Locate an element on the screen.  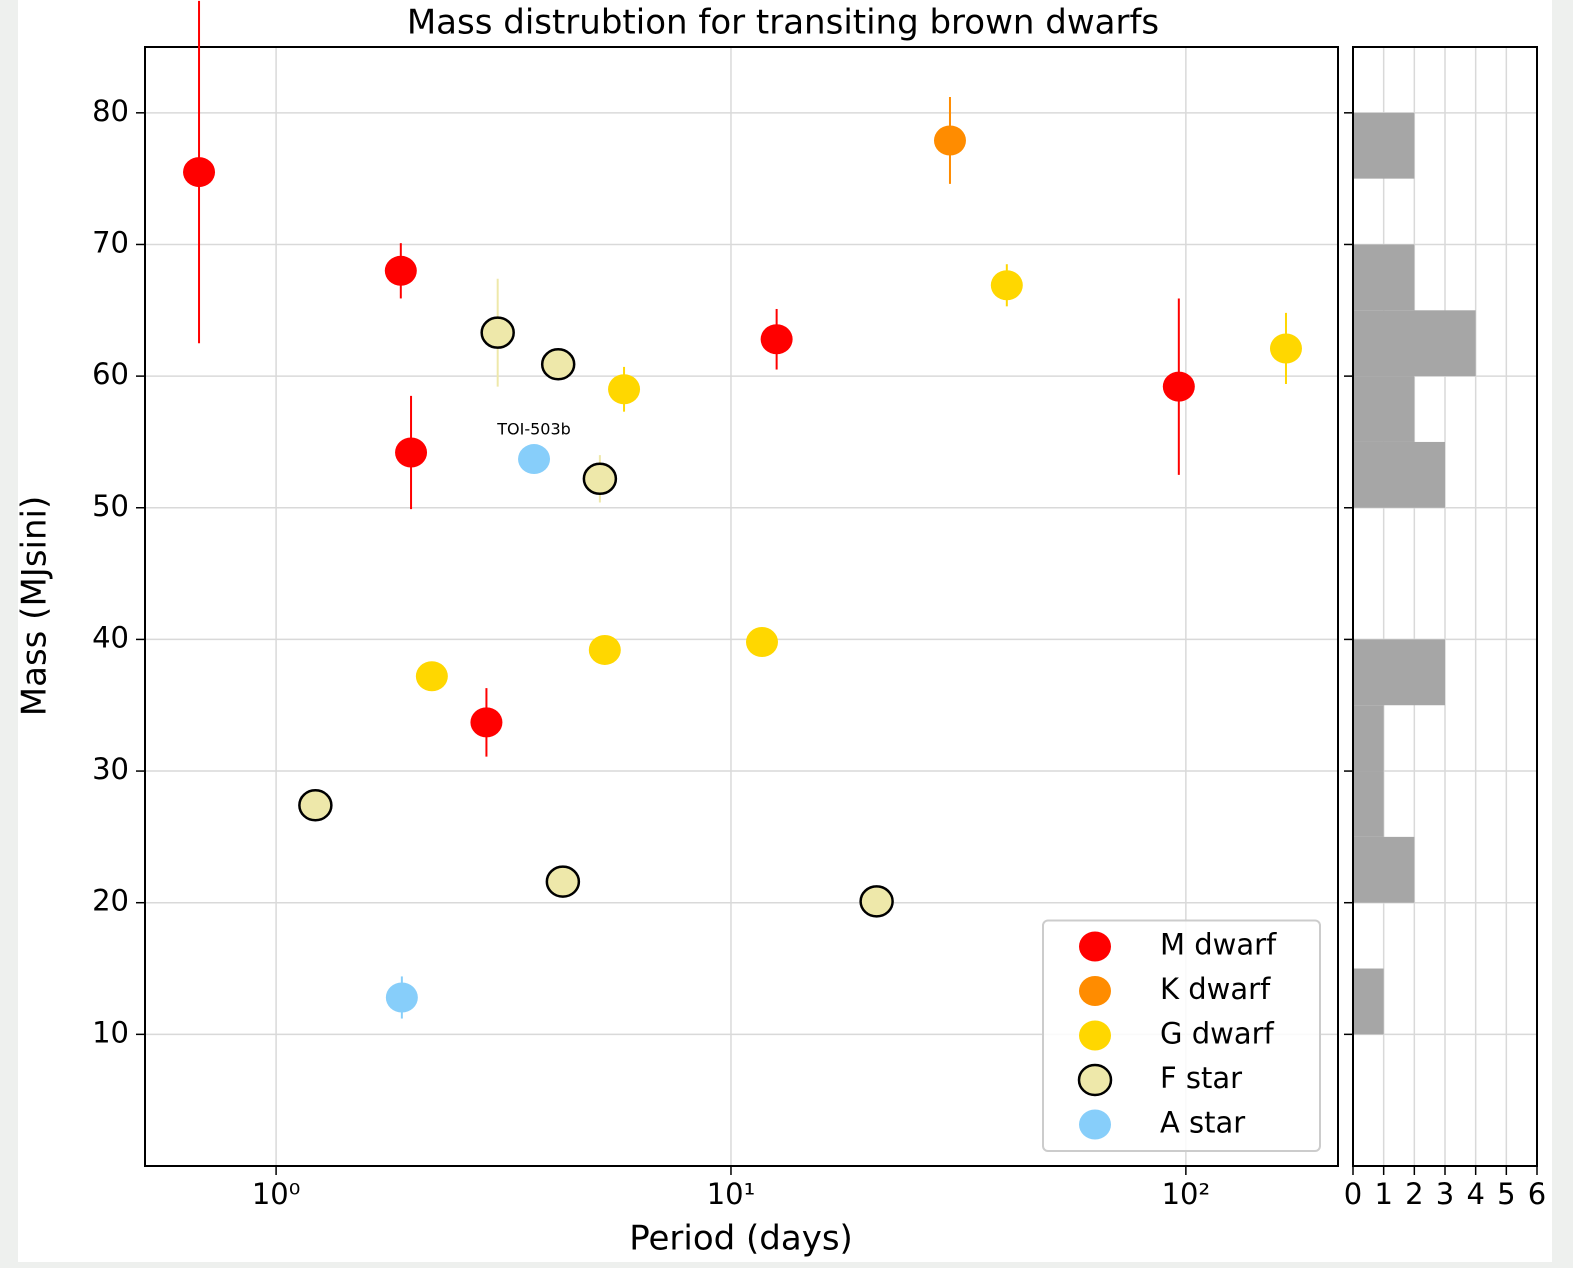
y-tick-label: 80 is located at coordinates (110, 111).